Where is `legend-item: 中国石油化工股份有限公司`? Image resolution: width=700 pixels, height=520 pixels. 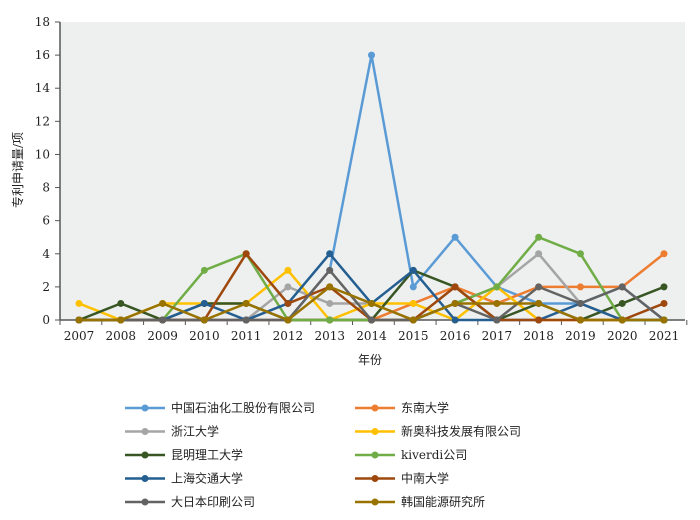
legend-item: 中国石油化工股份有限公司 is located at coordinates (220, 407).